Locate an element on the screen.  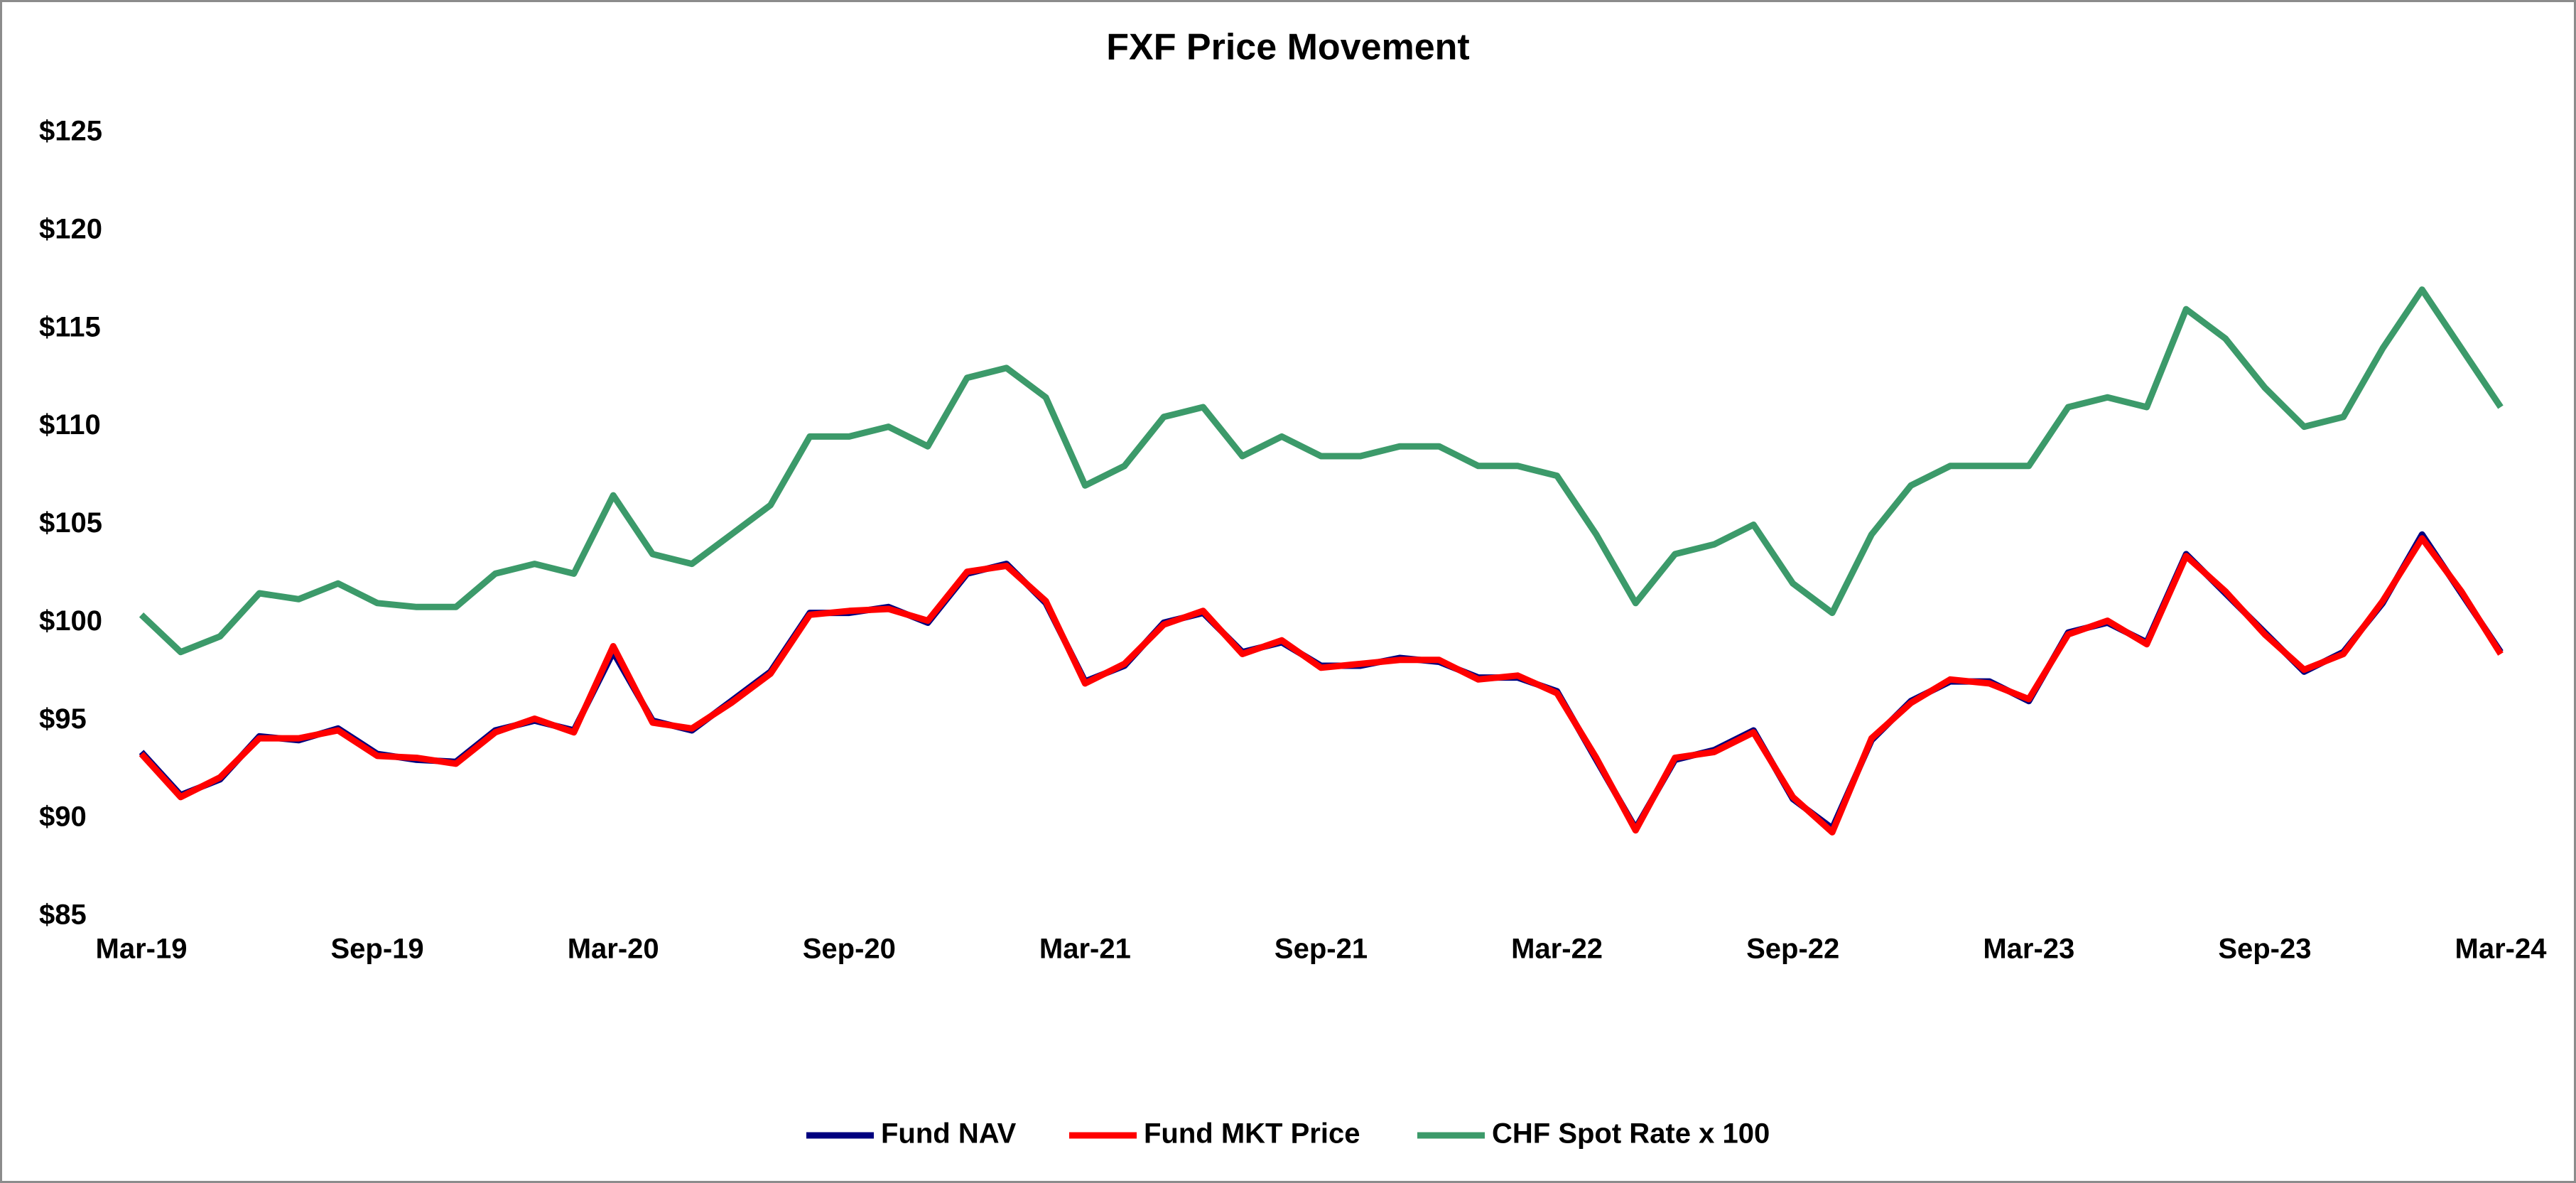
x-tick-label: Mar-19 is located at coordinates (142, 949).